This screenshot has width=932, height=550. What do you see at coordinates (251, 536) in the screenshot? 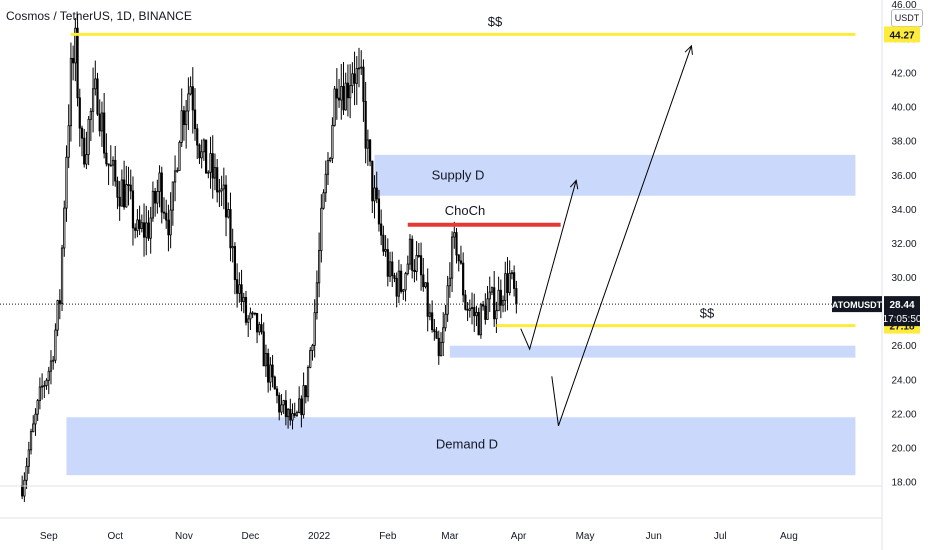
I see `x-tick-label: Dec` at bounding box center [251, 536].